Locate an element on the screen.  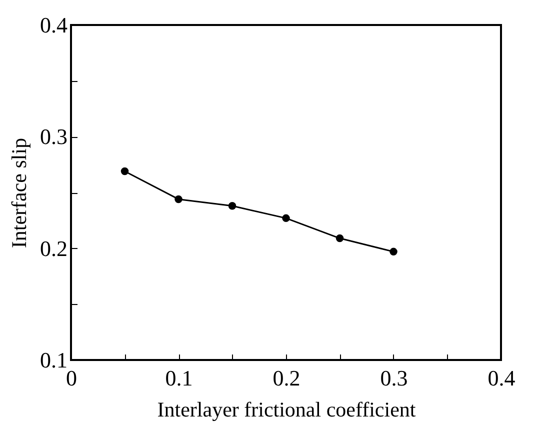
y-tick-label: 0.2 is located at coordinates (54, 248).